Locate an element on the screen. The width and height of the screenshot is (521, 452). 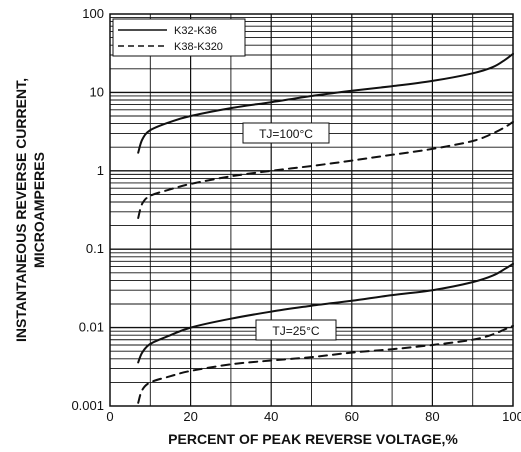
annotation-tj100: TJ=100°C is located at coordinates (286, 133).